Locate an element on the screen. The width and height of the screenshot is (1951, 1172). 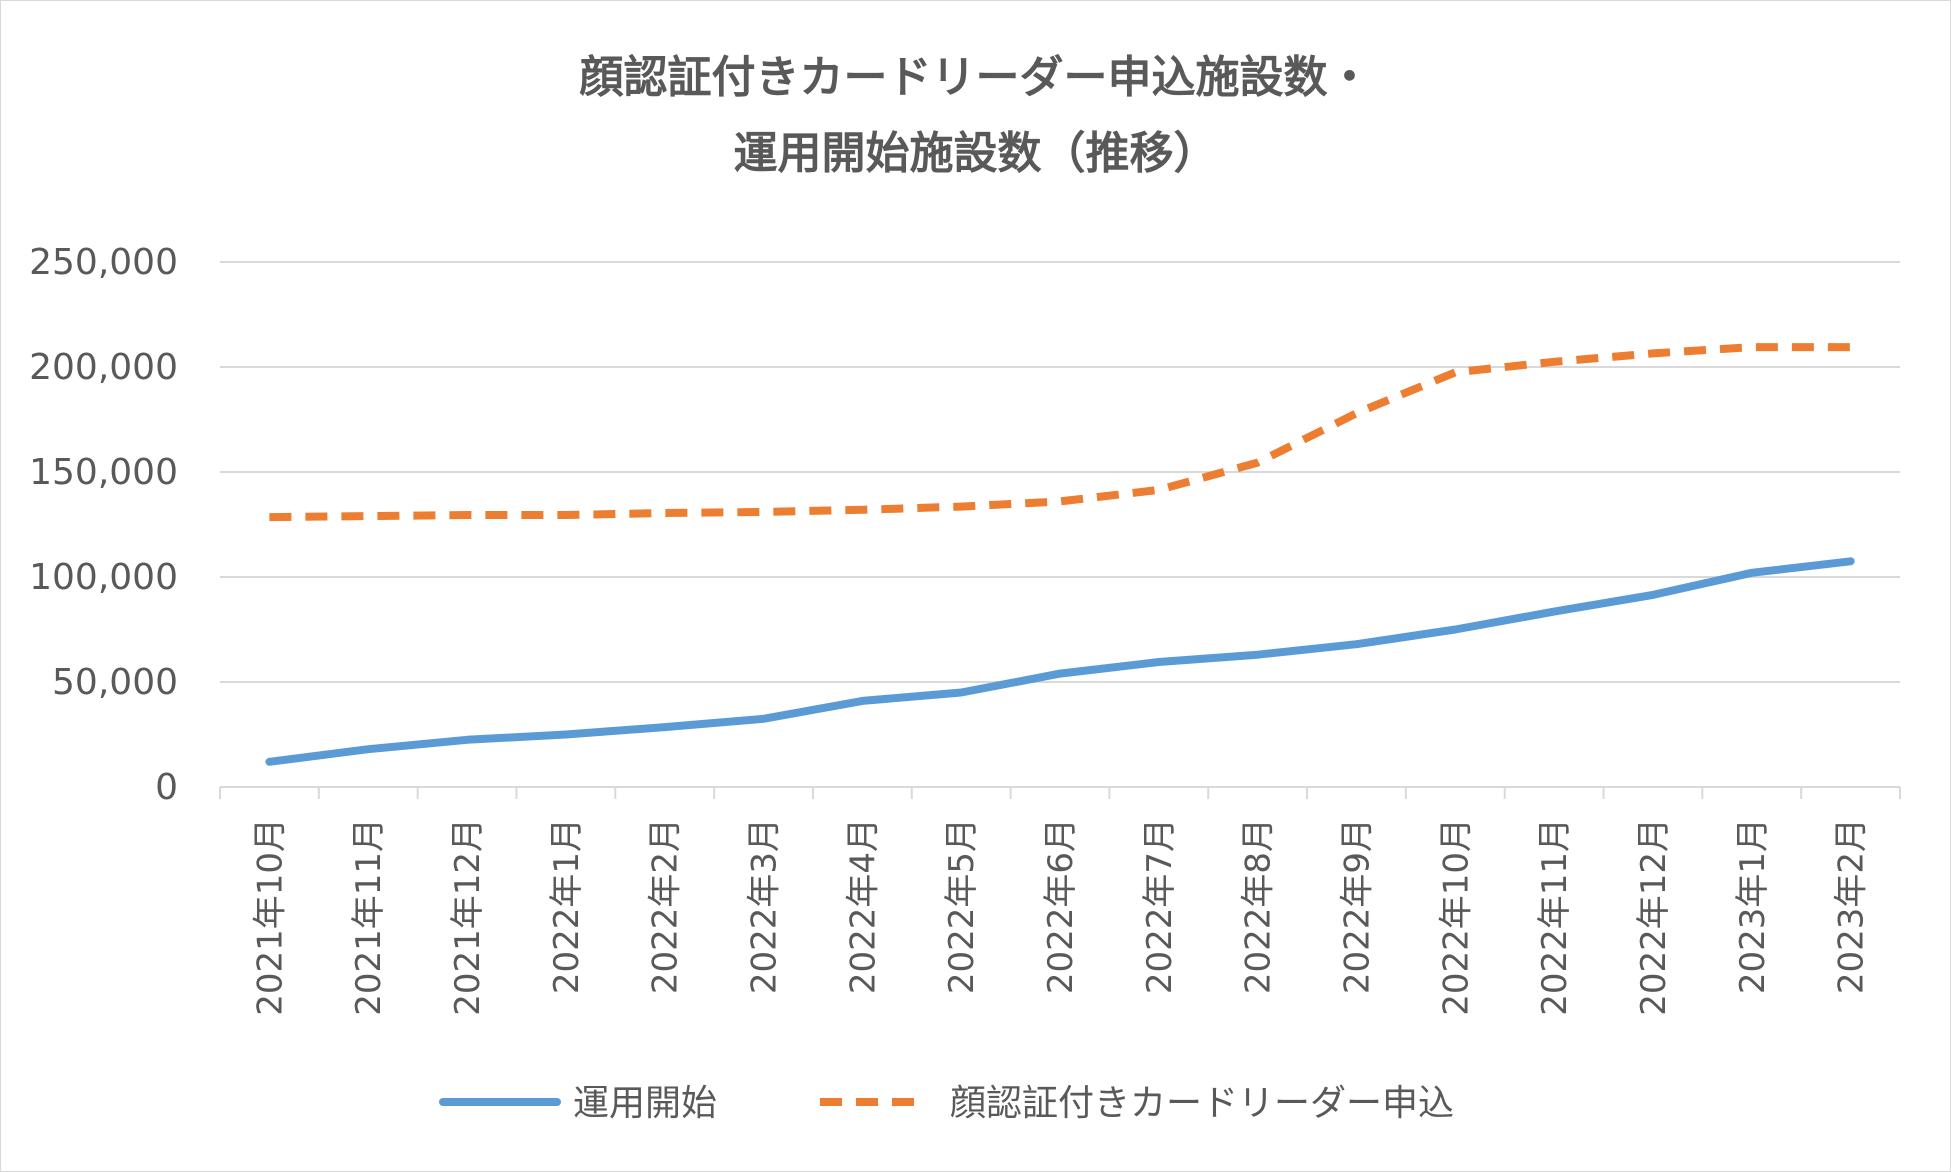
x-tick-label: 2022年3月 is located at coordinates (765, 906).